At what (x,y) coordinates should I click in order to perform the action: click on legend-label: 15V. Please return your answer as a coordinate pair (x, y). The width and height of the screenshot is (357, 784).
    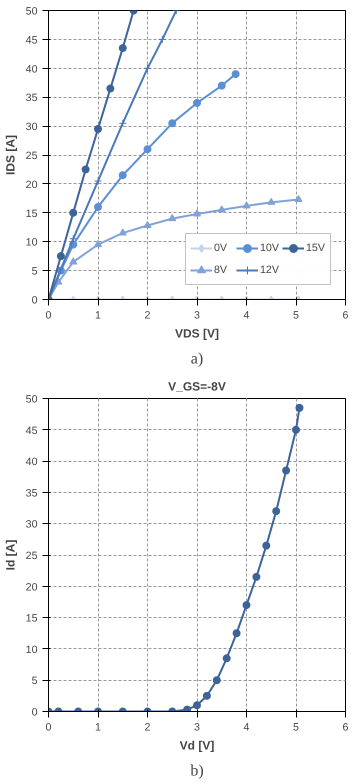
    Looking at the image, I should click on (316, 248).